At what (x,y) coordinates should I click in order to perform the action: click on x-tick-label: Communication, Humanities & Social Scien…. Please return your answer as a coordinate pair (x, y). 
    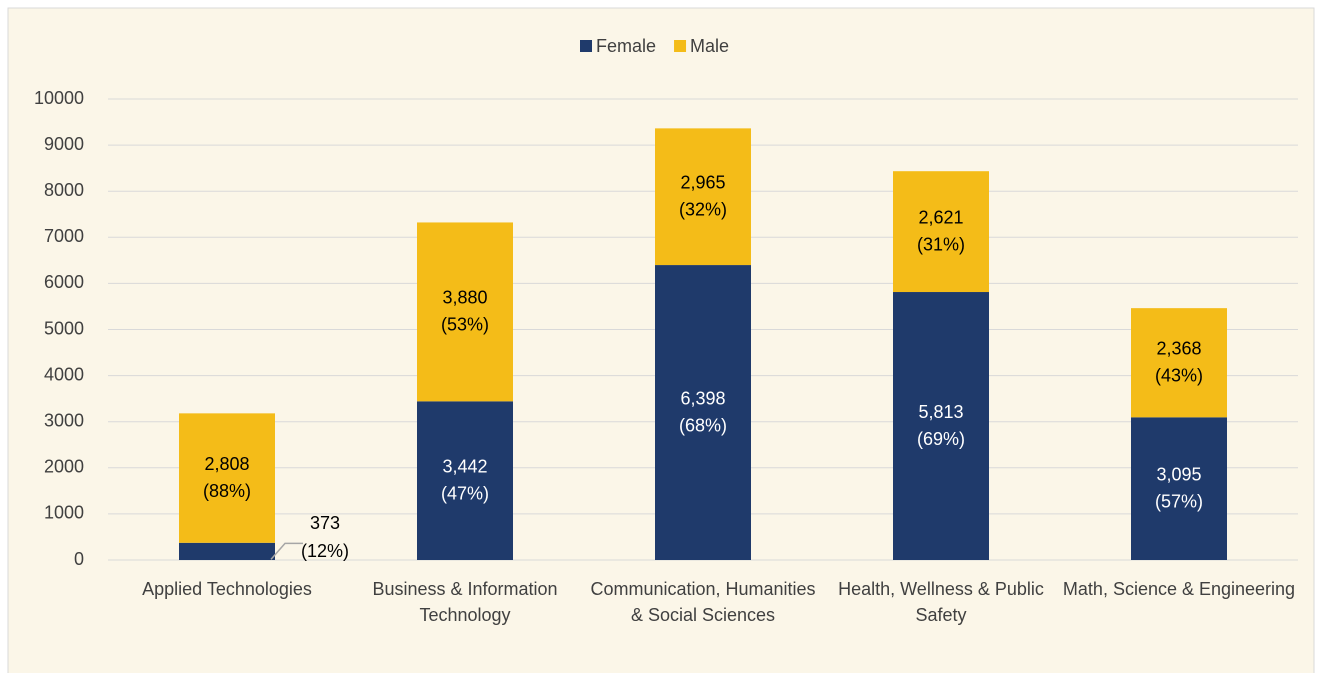
    Looking at the image, I should click on (703, 602).